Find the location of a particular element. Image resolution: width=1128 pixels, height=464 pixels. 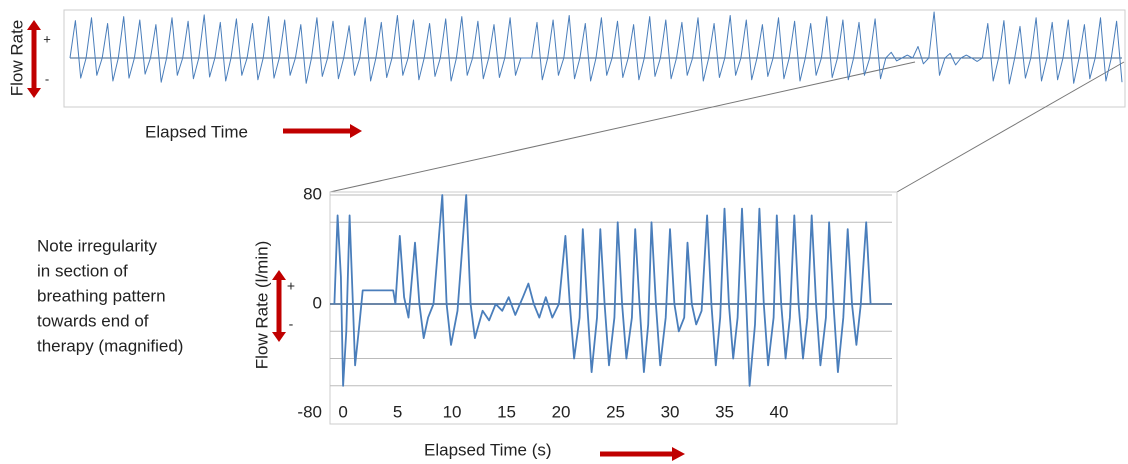

annotation: breathing pattern is located at coordinates (101, 295).